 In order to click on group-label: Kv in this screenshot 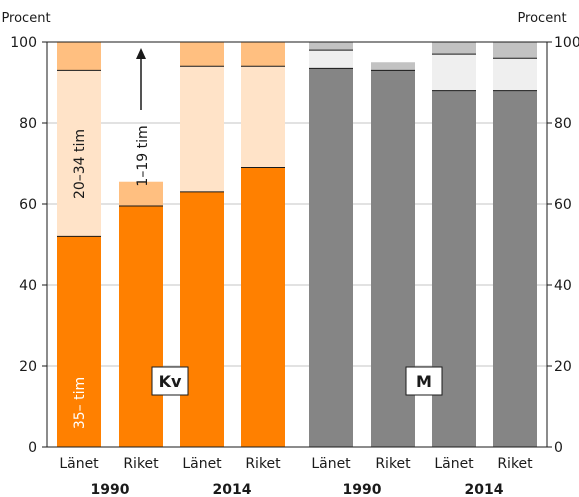, I will do `click(170, 381)`.